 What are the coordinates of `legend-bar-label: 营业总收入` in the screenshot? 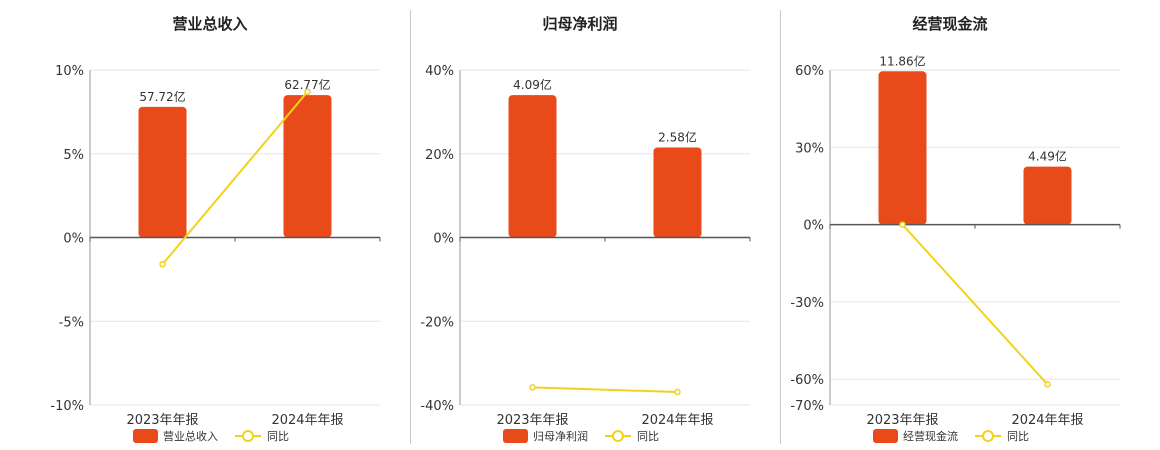 It's located at (190, 436).